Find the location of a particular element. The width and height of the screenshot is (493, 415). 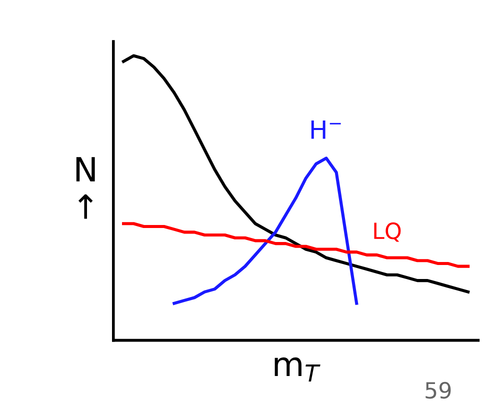

x-axis-title: m$_{T}$ is located at coordinates (297, 369).